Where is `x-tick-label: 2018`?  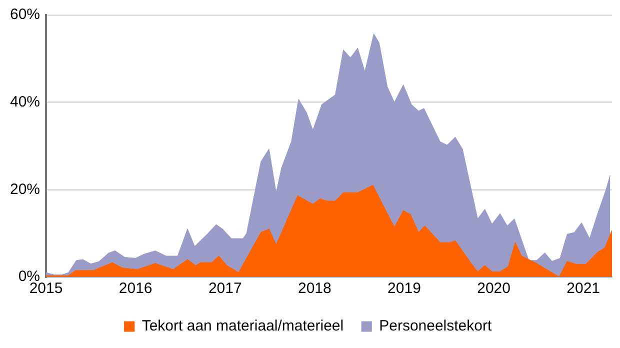 x-tick-label: 2018 is located at coordinates (315, 289).